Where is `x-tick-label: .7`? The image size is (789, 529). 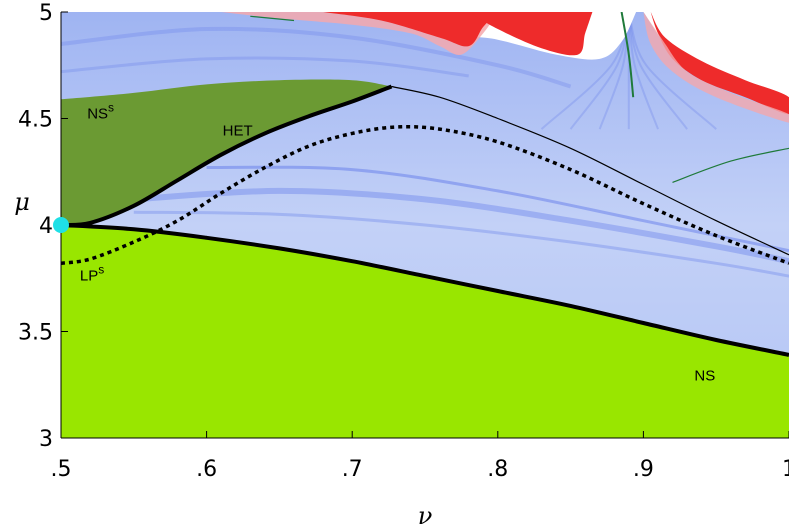
x-tick-label: .7 is located at coordinates (352, 469).